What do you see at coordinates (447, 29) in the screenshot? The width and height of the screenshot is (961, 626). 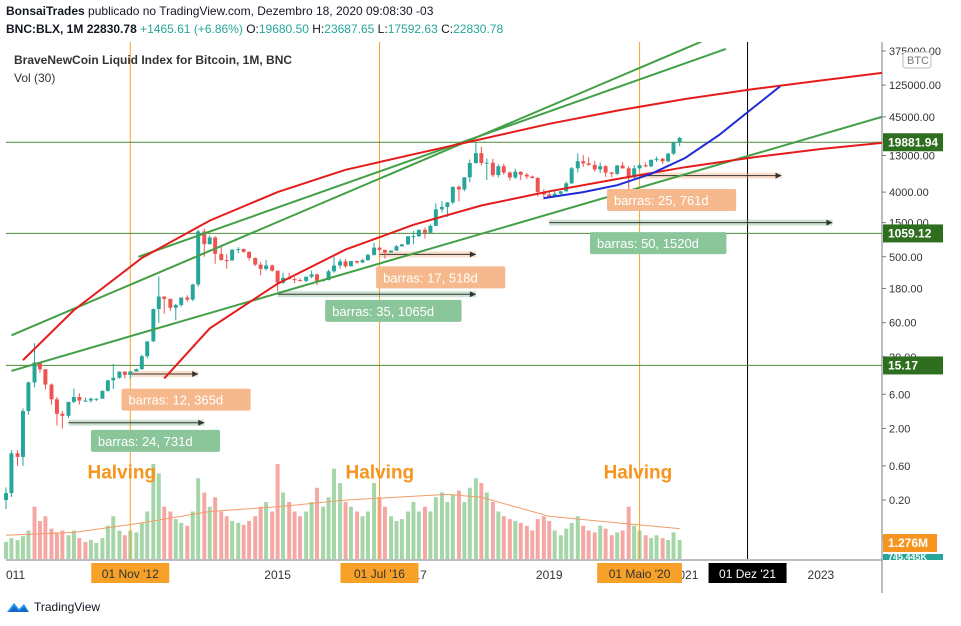 I see `close-label: C:` at bounding box center [447, 29].